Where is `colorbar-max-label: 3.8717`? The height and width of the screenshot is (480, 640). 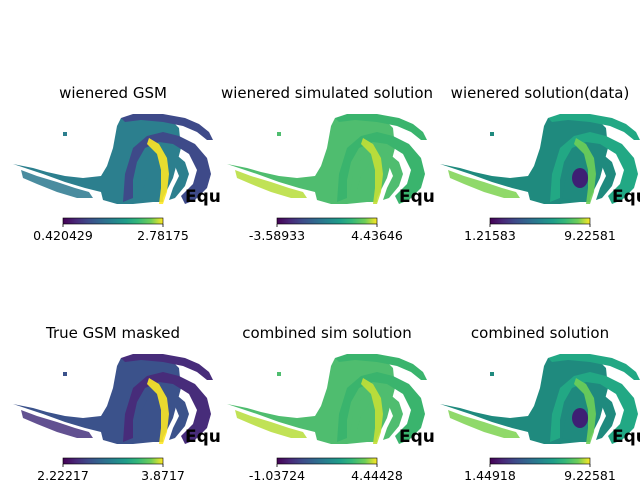
colorbar-max-label: 3.8717 is located at coordinates (163, 474).